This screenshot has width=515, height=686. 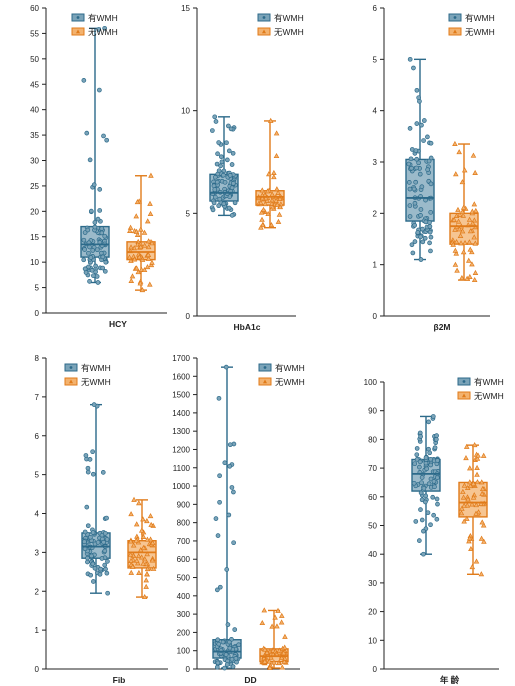 I want to click on y-tick-label: 15, so click(x=185, y=8).